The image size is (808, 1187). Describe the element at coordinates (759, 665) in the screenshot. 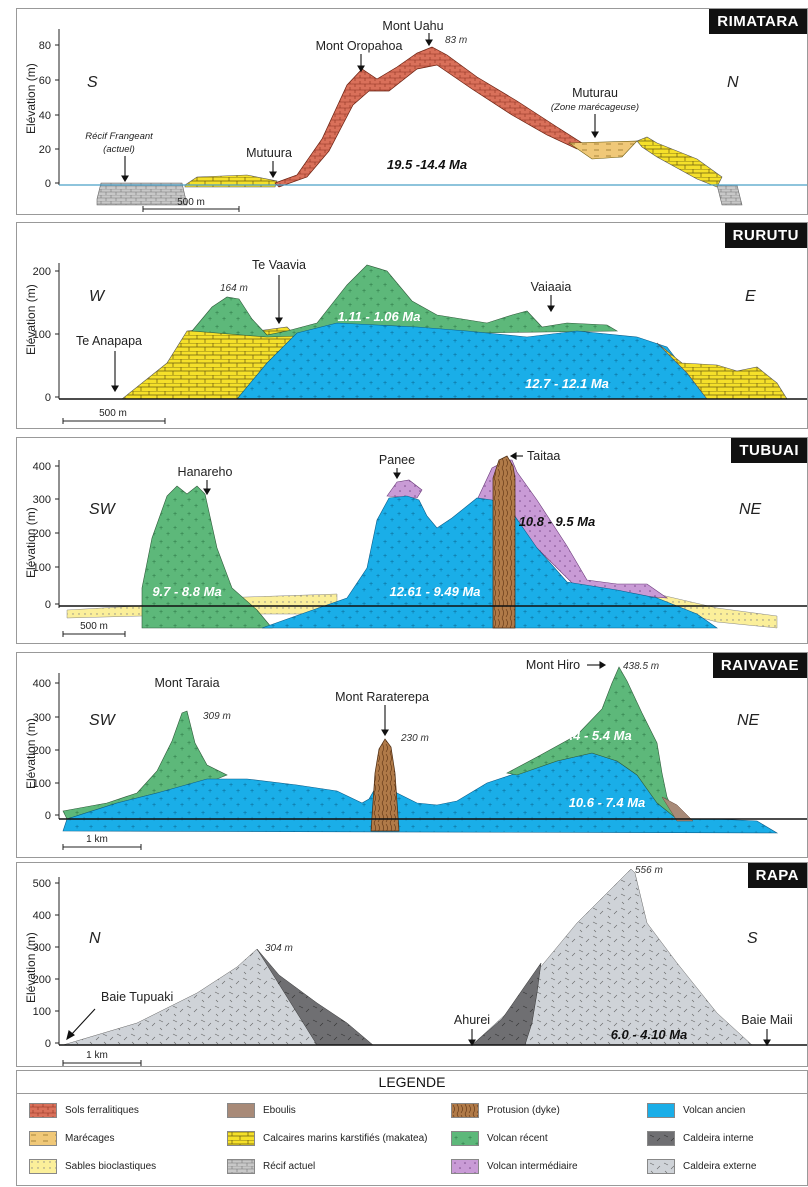

I see `panel-name: RAIVAVAE` at that location.